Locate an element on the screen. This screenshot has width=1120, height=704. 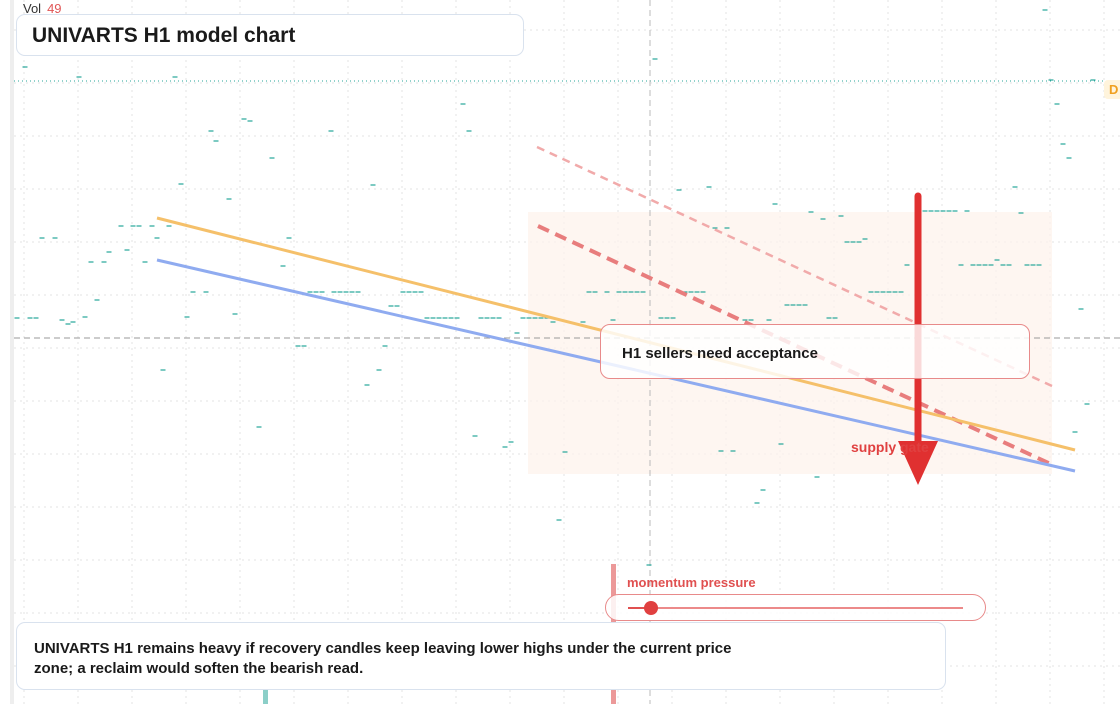
left-rail is located at coordinates (12, 352).